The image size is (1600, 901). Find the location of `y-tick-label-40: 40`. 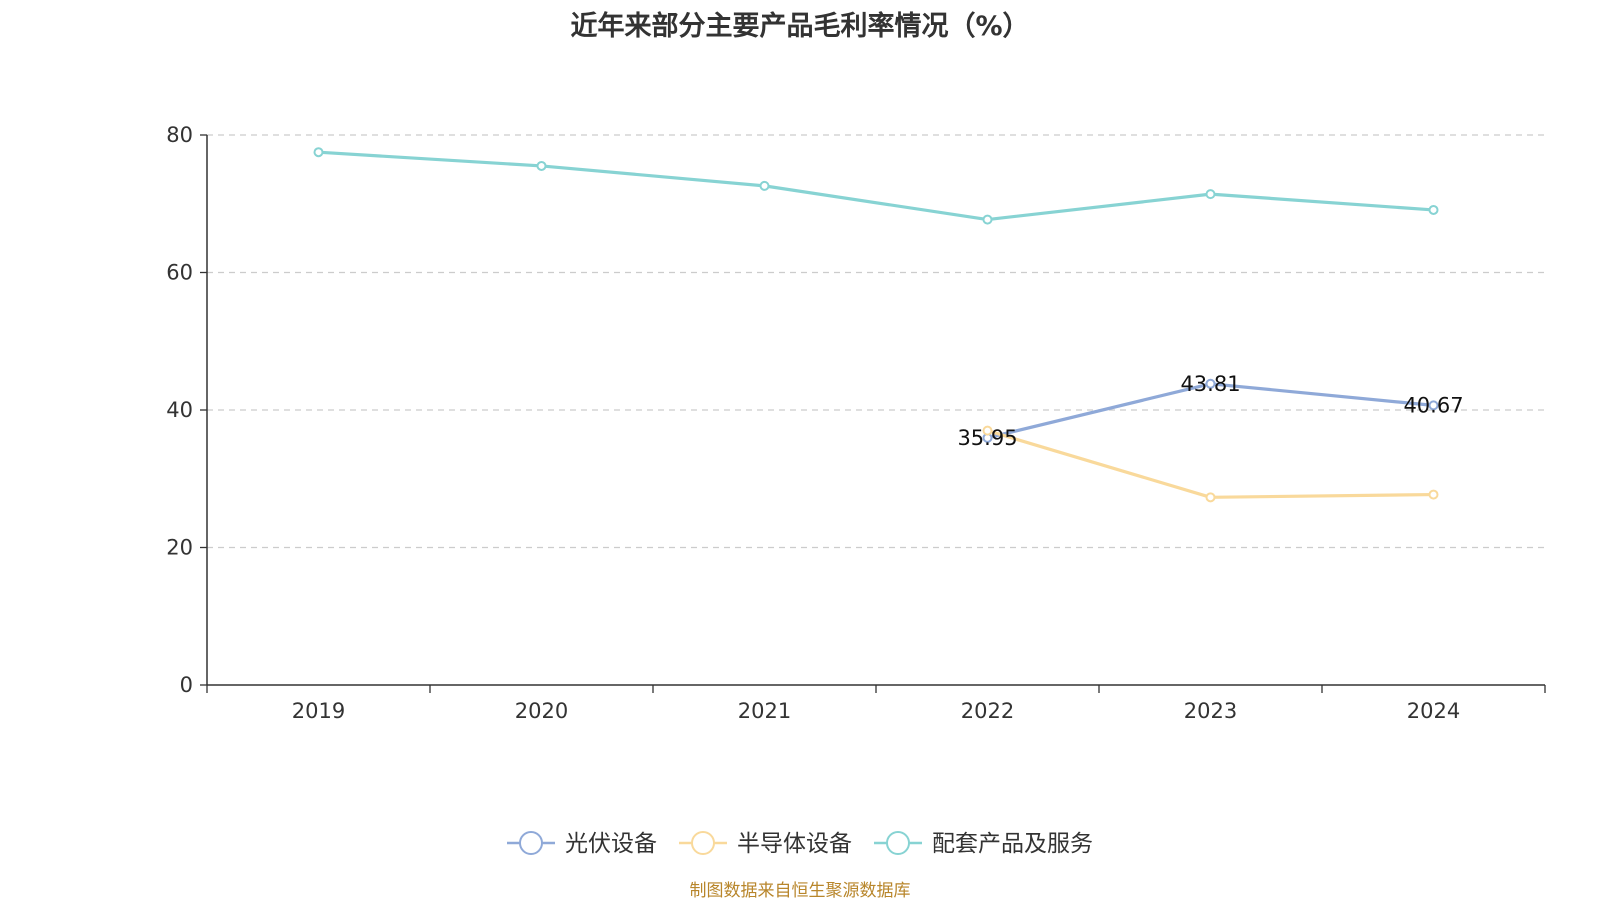

y-tick-label-40: 40 is located at coordinates (179, 410).